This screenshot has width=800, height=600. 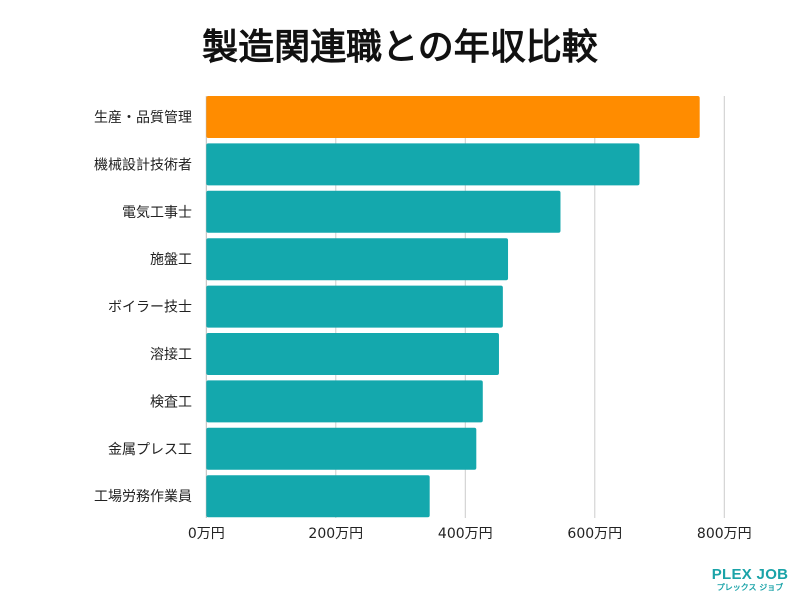 What do you see at coordinates (171, 402) in the screenshot?
I see `category-label: 検査工` at bounding box center [171, 402].